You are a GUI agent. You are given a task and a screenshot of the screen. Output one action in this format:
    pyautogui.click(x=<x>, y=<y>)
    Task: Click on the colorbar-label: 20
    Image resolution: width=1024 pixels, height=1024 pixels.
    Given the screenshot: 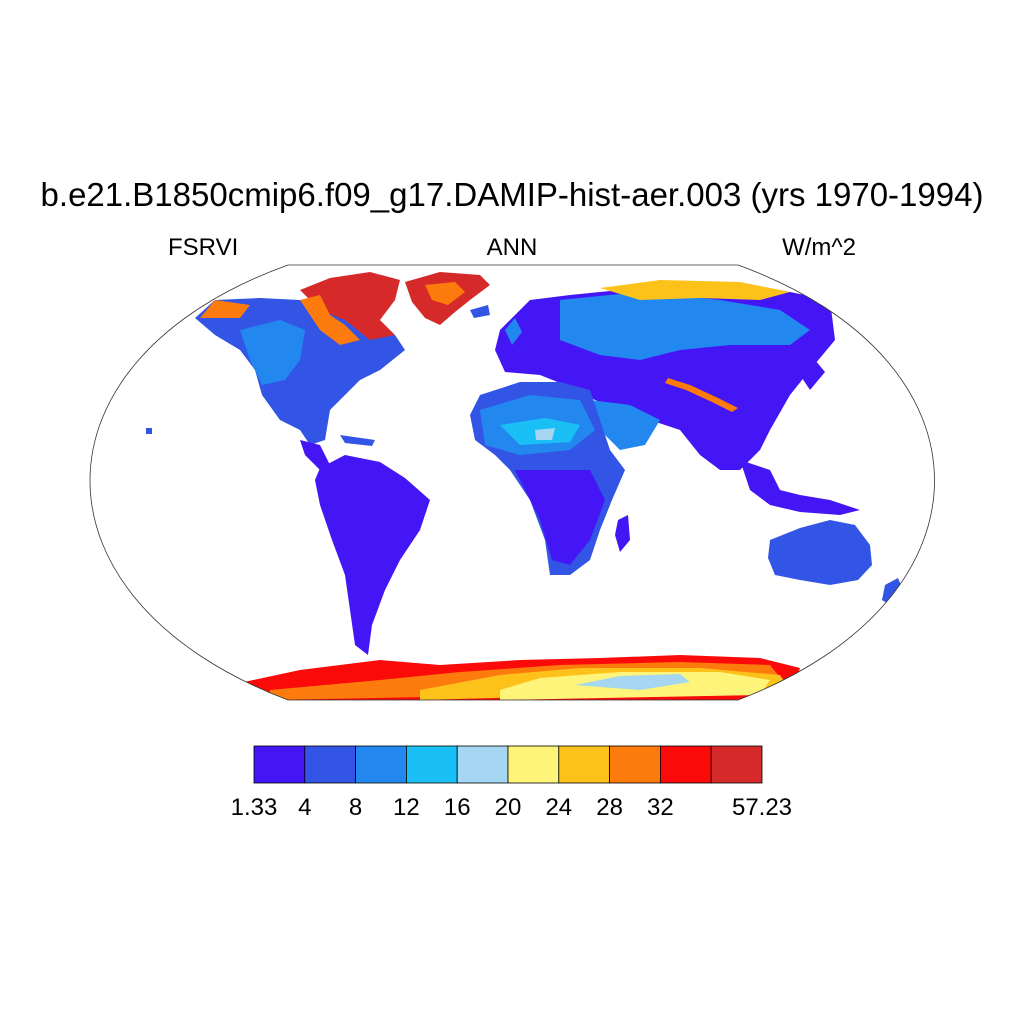 What is the action you would take?
    pyautogui.click(x=508, y=807)
    